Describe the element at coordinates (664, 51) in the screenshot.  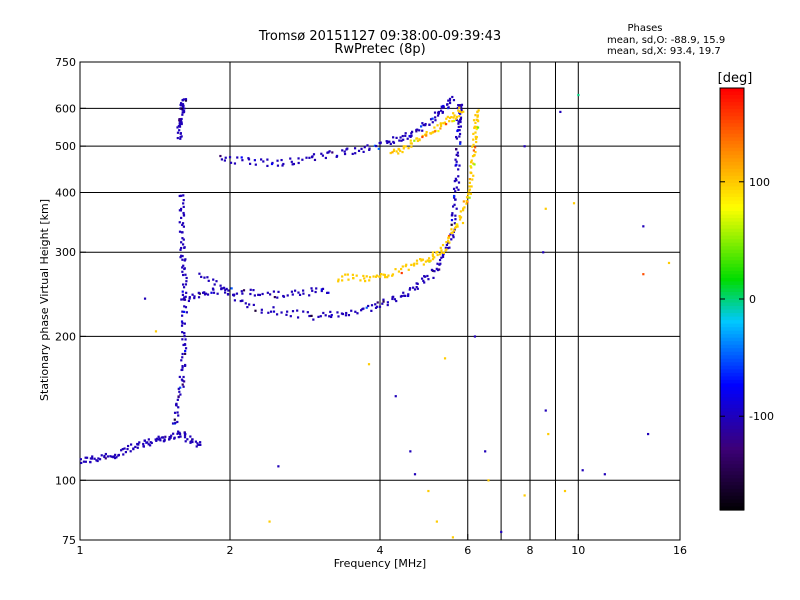
I see `stats-line-x: mean, sd,X: 93.4, 19.7` at that location.